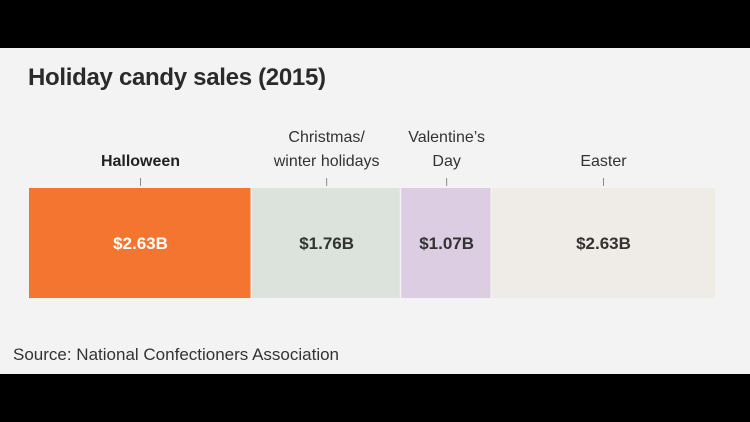 The width and height of the screenshot is (750, 422). I want to click on value-label-valentines: $1.07B, so click(446, 243).